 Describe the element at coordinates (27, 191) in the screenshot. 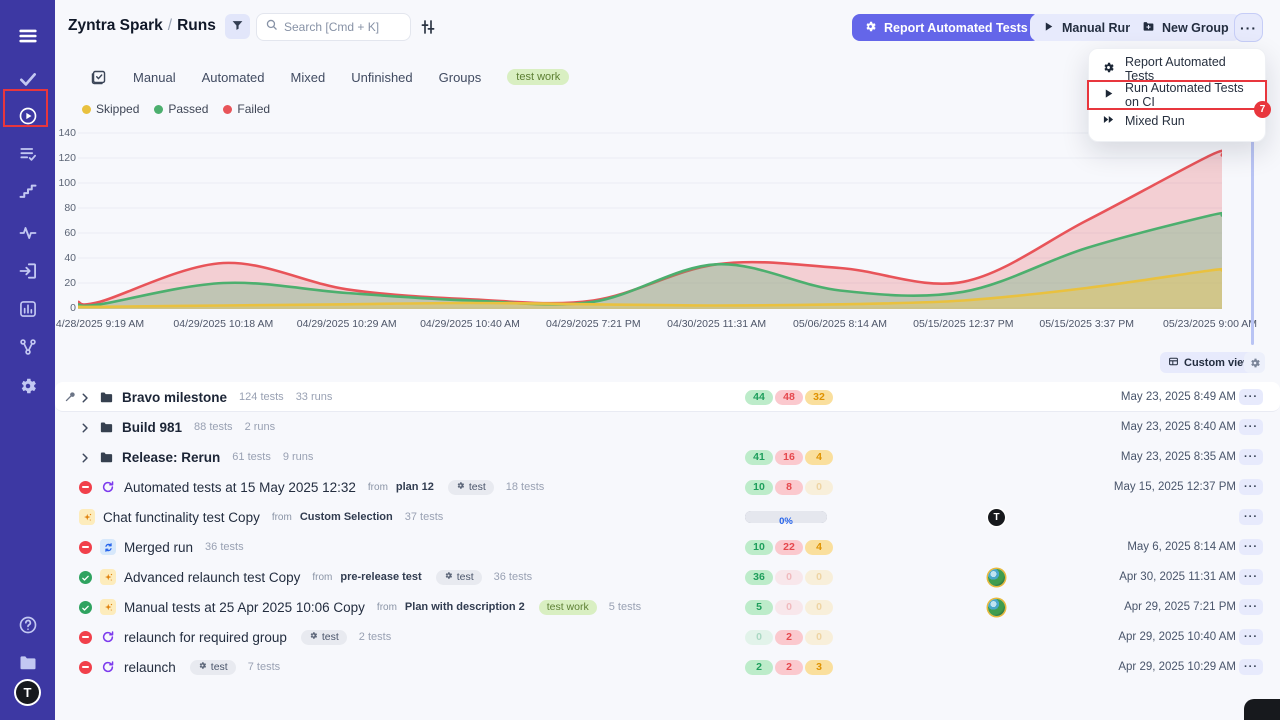

I see `sidebar-steps-icon` at that location.